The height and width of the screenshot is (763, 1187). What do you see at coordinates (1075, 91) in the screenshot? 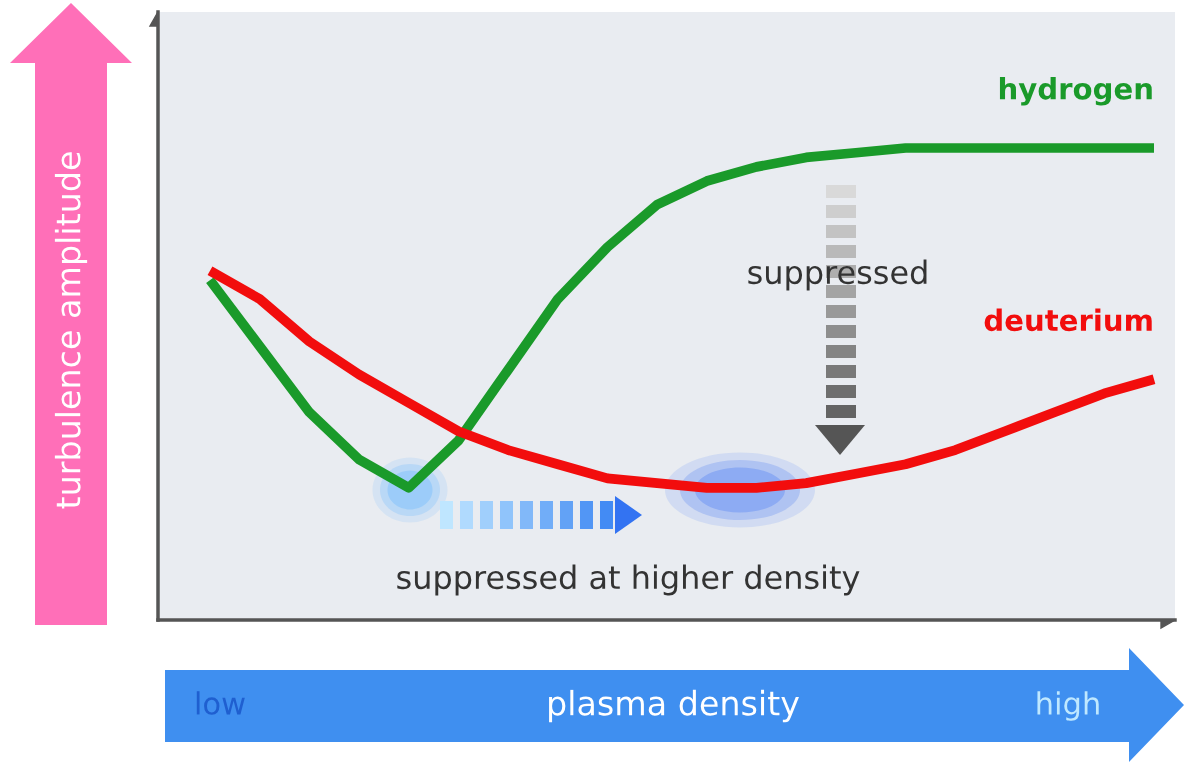
I see `series-label: hydrogen` at bounding box center [1075, 91].